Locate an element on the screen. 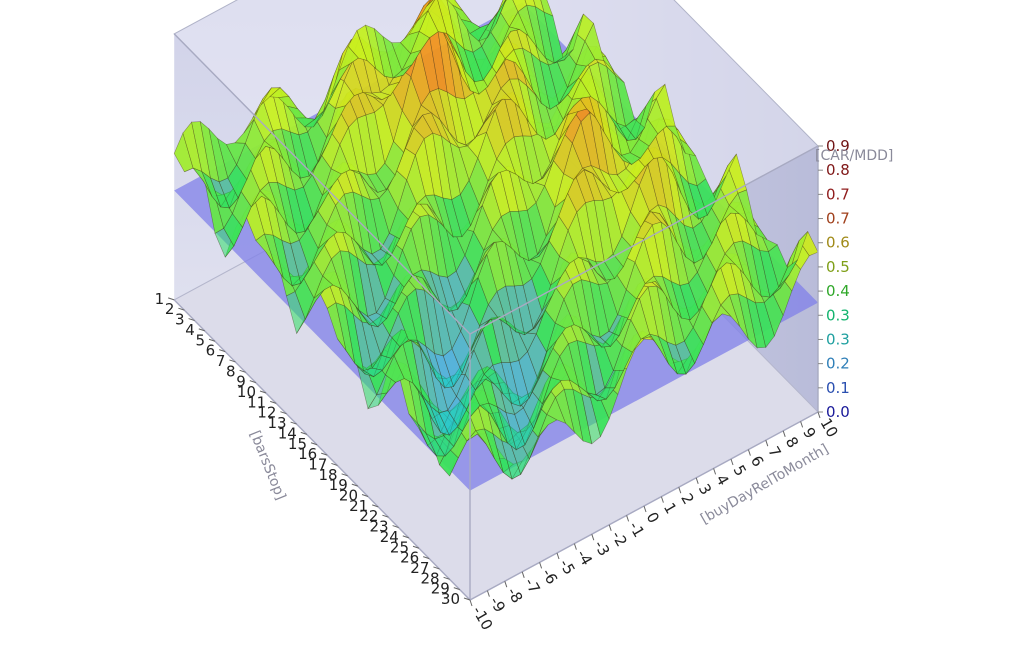  y-tick-label: 19 is located at coordinates (338, 485).